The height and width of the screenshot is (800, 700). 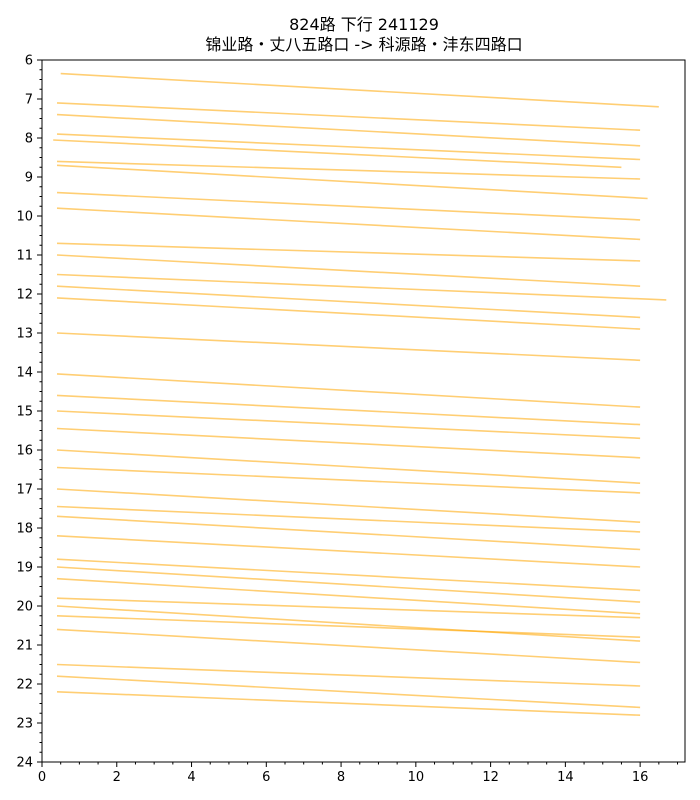 What do you see at coordinates (24, 334) in the screenshot?
I see `y-tick-label: 13` at bounding box center [24, 334].